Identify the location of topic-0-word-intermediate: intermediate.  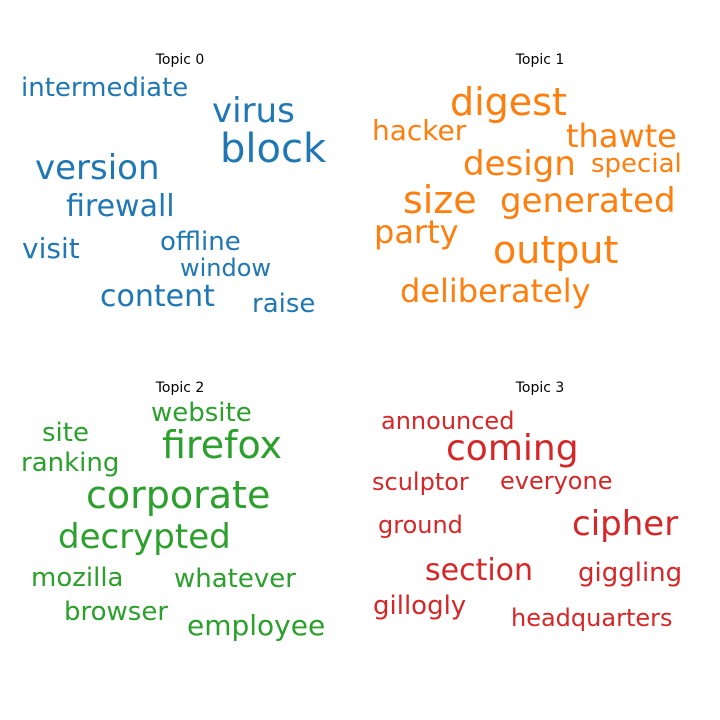
(105, 88).